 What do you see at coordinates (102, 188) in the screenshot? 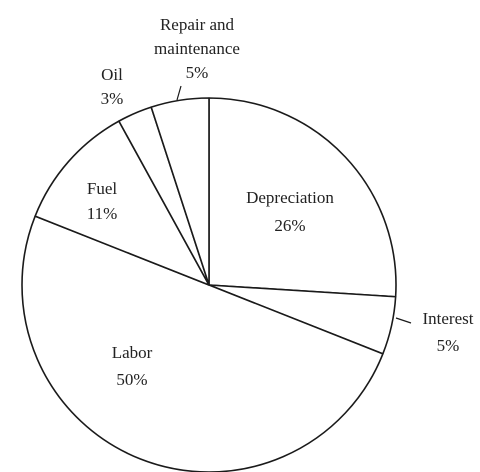
I see `slice-name-label-fuel: Fuel` at bounding box center [102, 188].